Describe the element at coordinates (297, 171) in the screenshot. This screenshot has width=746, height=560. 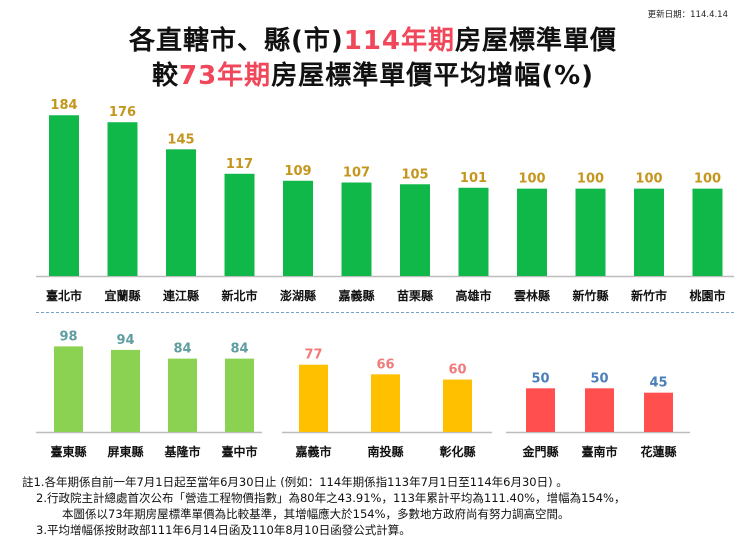
I see `value-label: 109` at that location.